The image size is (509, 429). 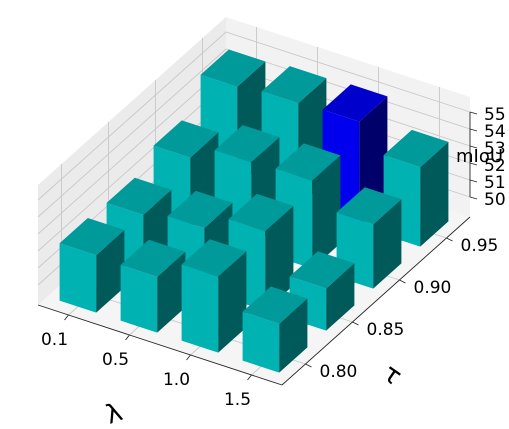 What do you see at coordinates (495, 132) in the screenshot?
I see `z-tick-label: 54` at bounding box center [495, 132].